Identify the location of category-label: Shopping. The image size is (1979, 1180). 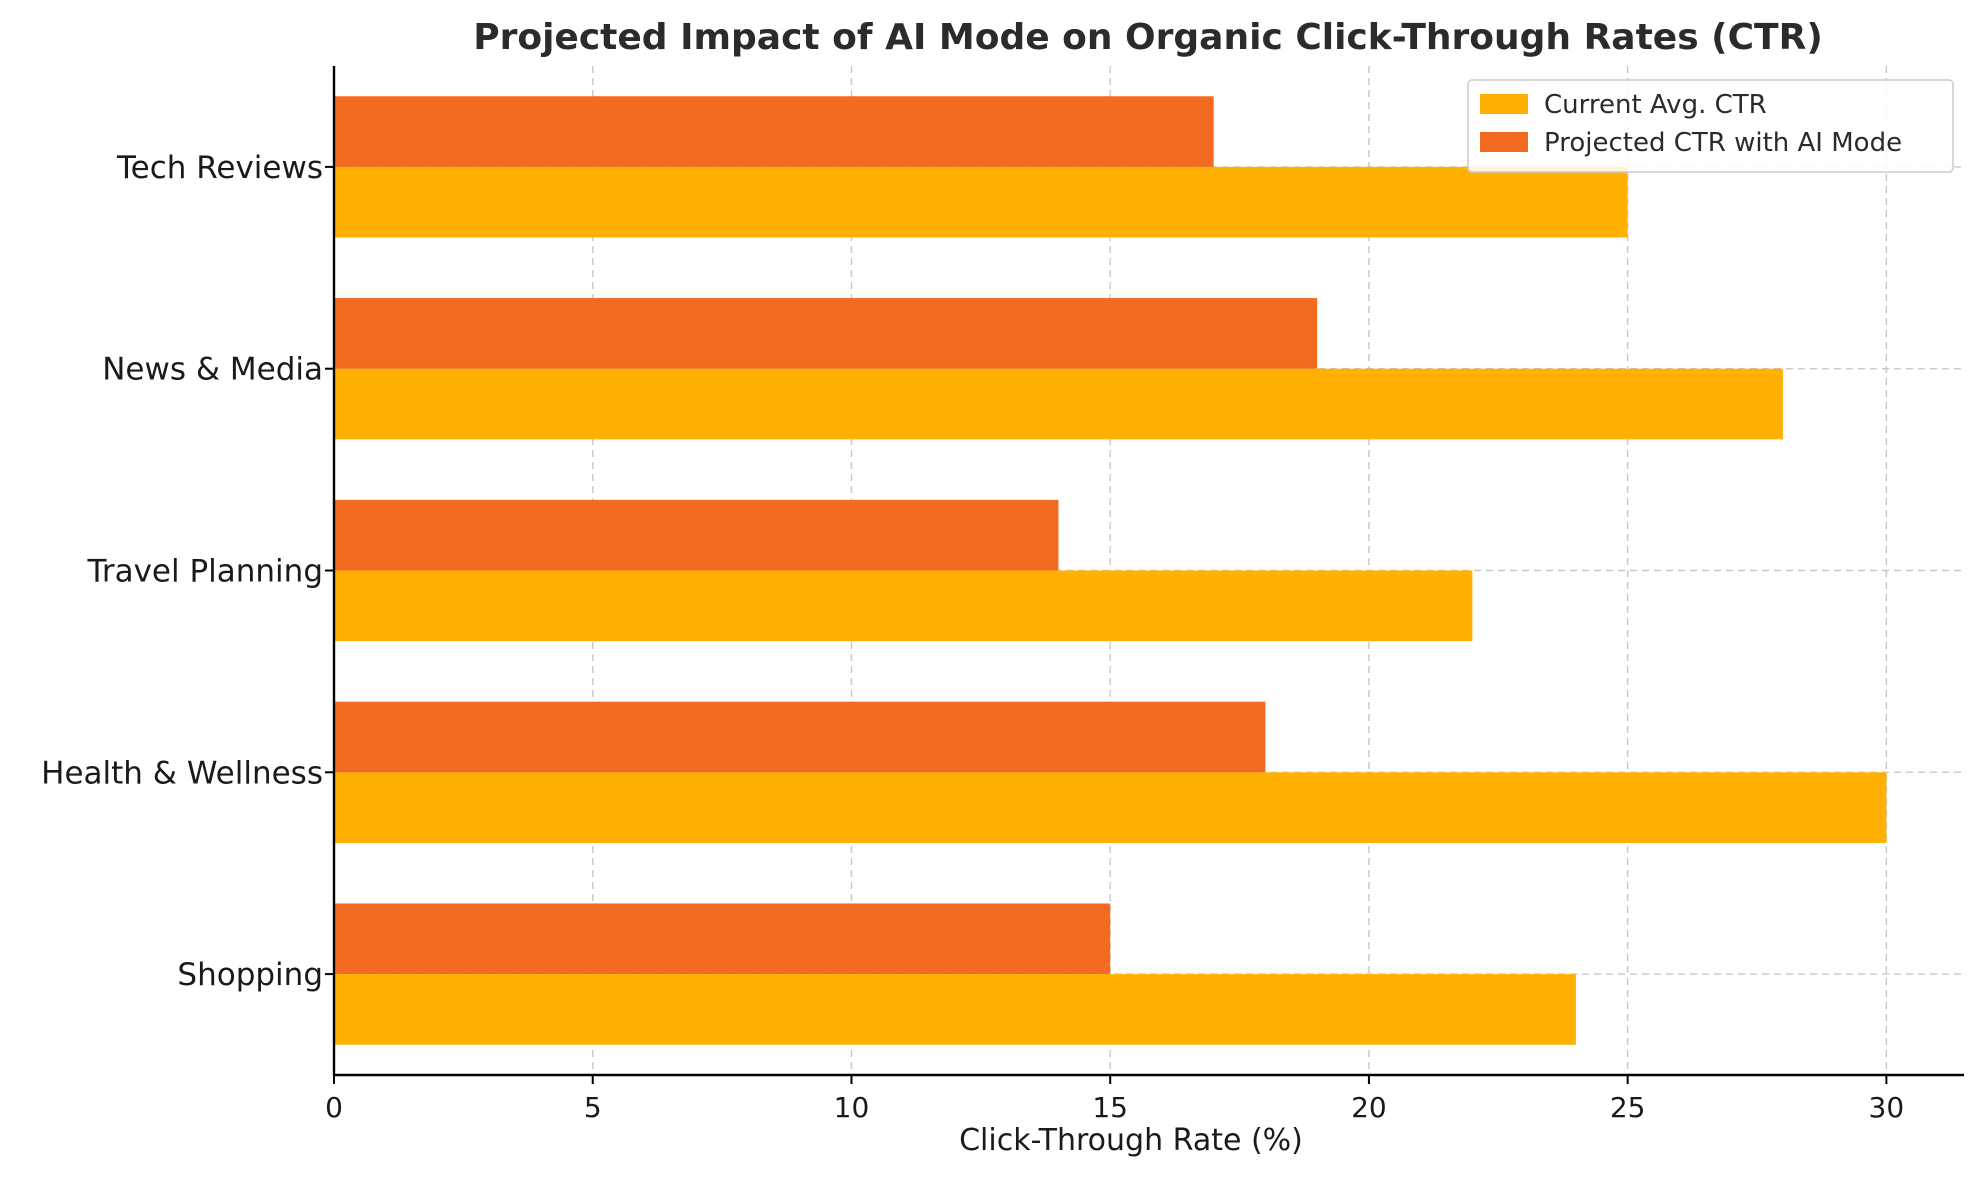
(250, 975).